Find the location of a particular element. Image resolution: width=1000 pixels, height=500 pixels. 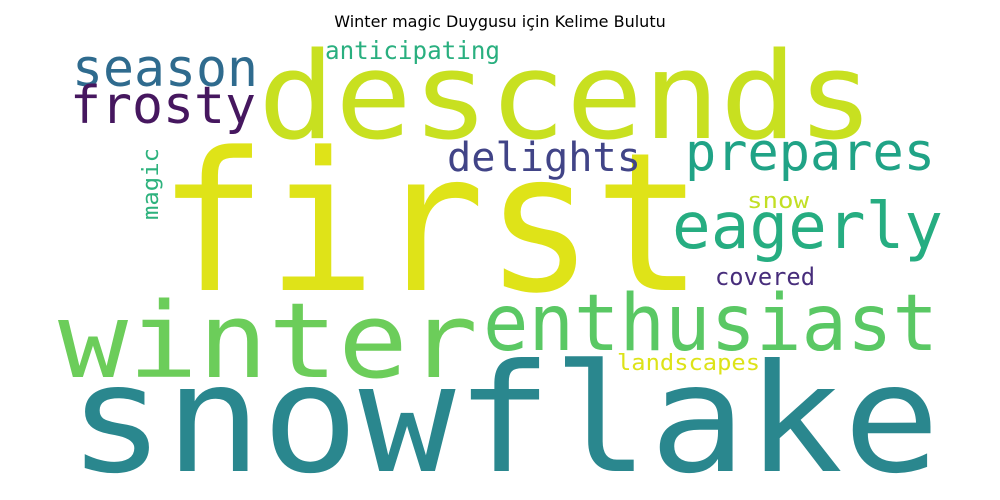

word-eagerly: eagerly is located at coordinates (807, 227).